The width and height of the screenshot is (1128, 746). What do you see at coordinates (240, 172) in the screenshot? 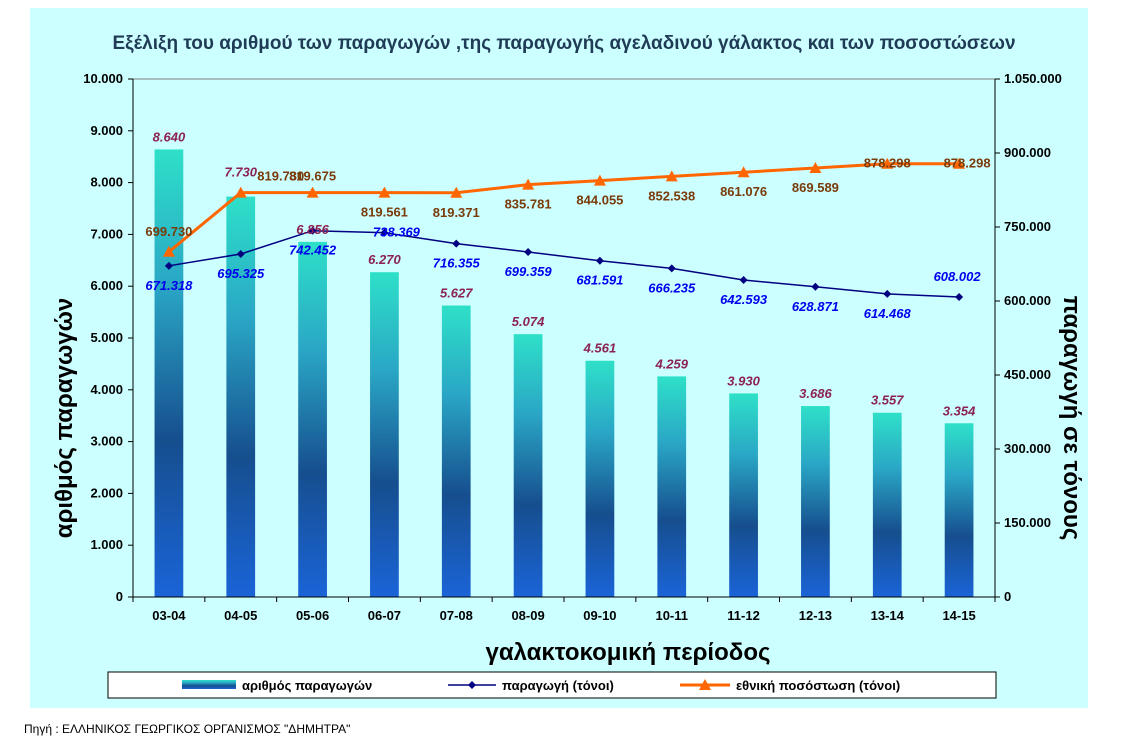
I see `bar-value-label: 7.730` at bounding box center [240, 172].